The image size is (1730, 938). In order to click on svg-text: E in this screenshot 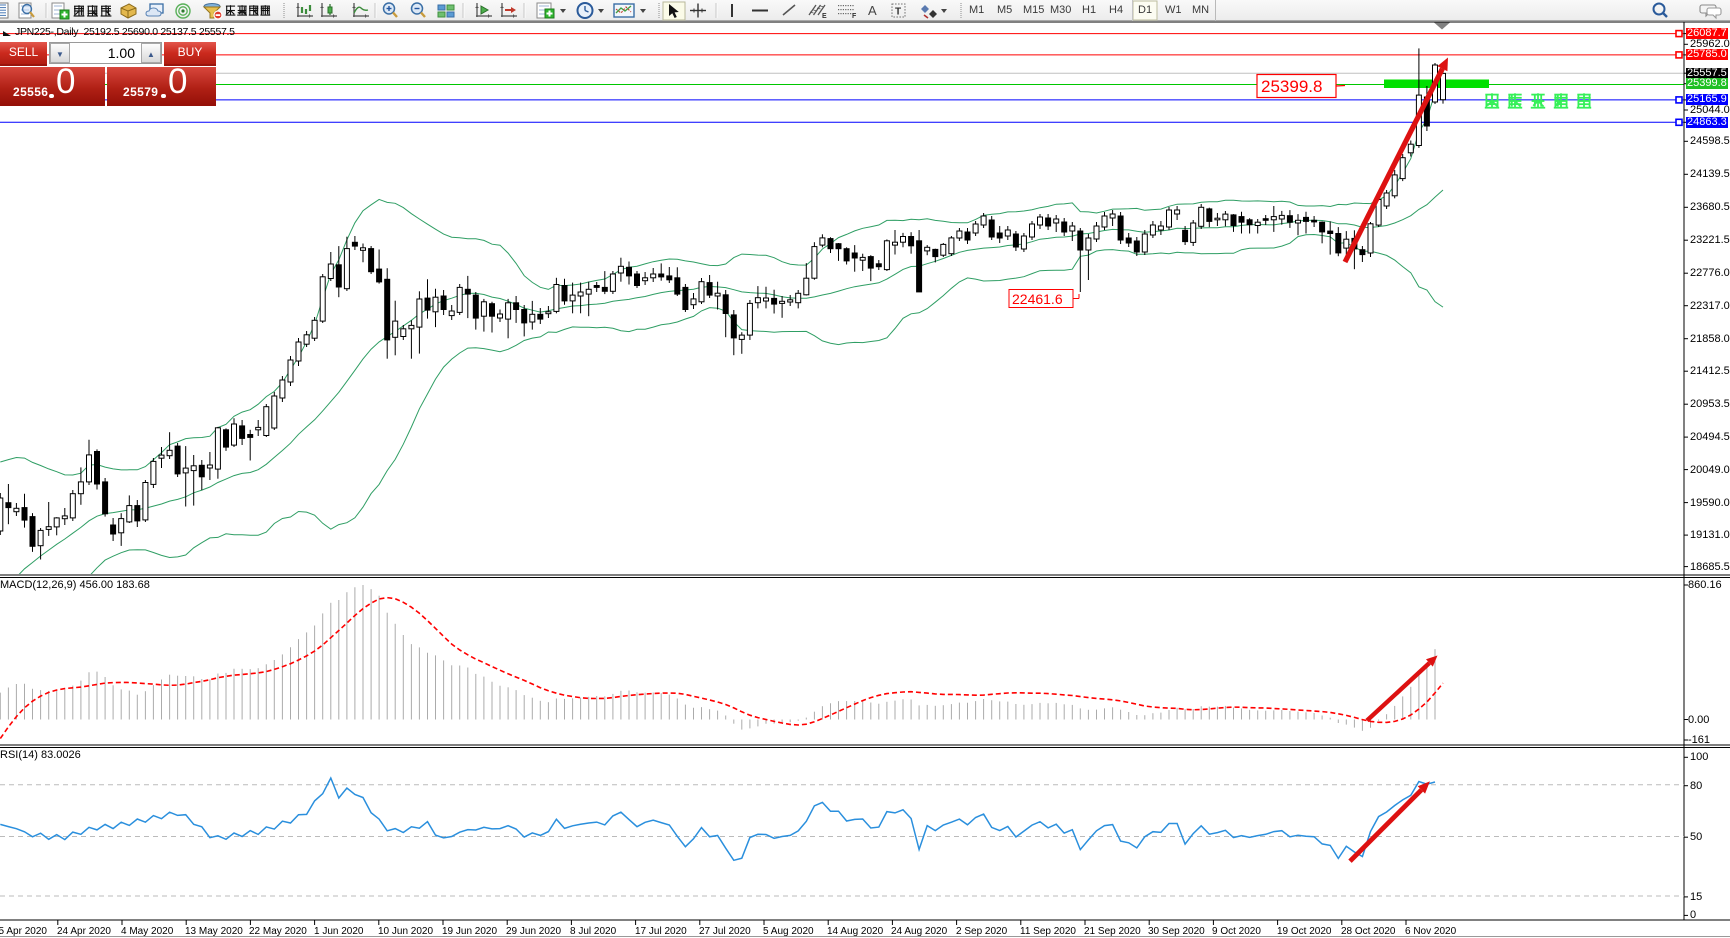, I will do `click(824, 16)`.